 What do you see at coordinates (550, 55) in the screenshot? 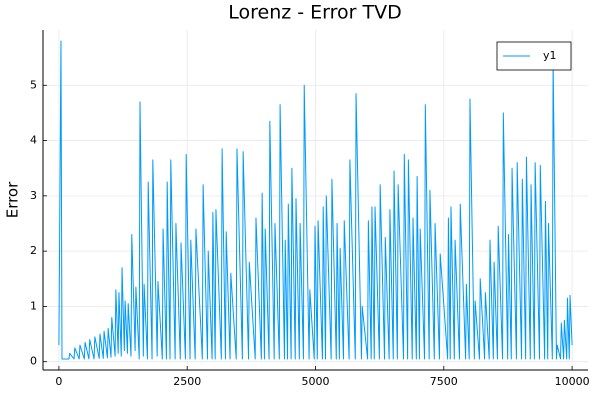
I see `legend-label: y1` at bounding box center [550, 55].